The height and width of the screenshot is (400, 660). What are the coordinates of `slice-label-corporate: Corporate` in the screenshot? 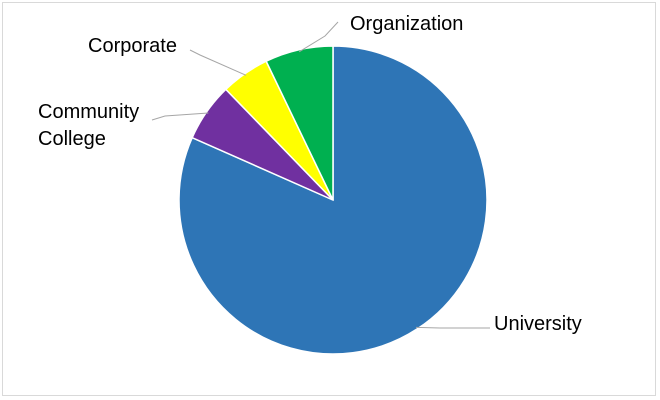 It's located at (132, 46).